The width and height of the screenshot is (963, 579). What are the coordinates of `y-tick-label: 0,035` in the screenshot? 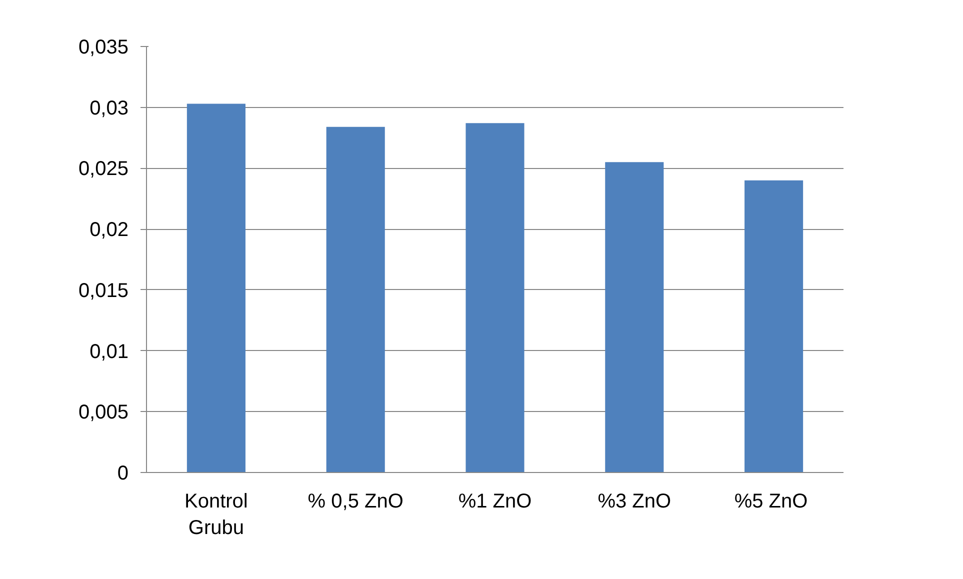 It's located at (103, 47).